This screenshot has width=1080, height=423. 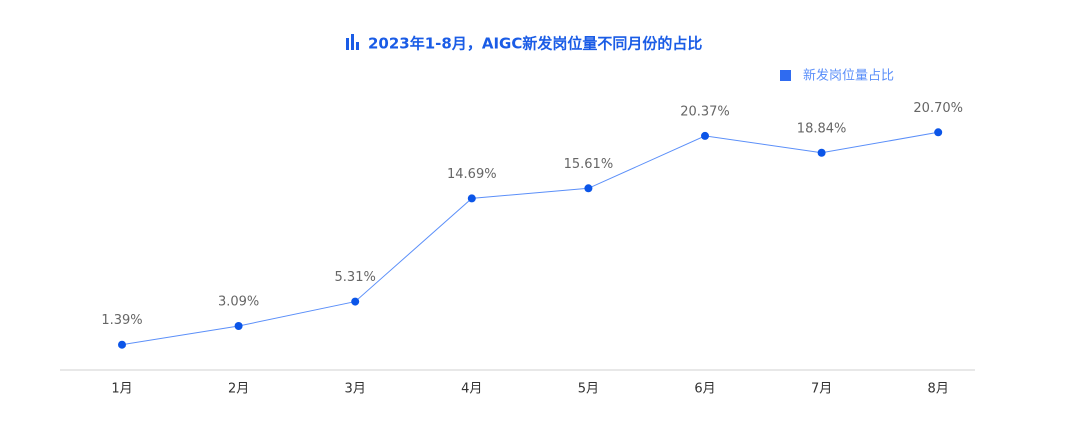 What do you see at coordinates (938, 389) in the screenshot?
I see `x-tick-label: 8月` at bounding box center [938, 389].